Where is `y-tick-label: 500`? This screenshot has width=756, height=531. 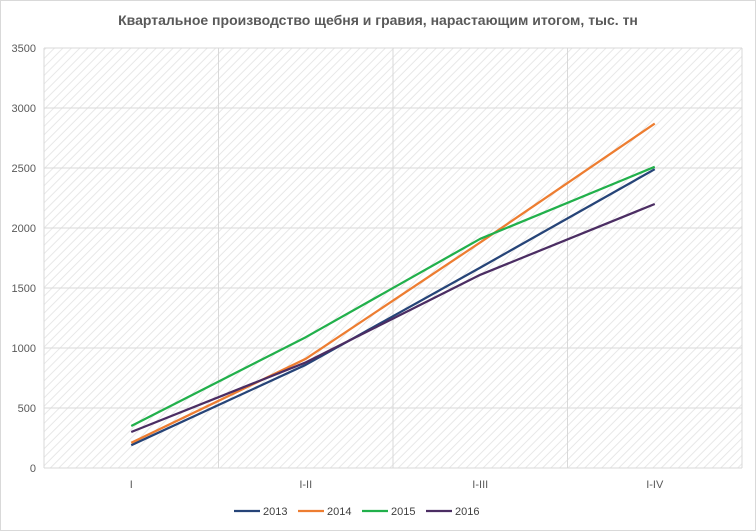
y-tick-label: 500 is located at coordinates (27, 409).